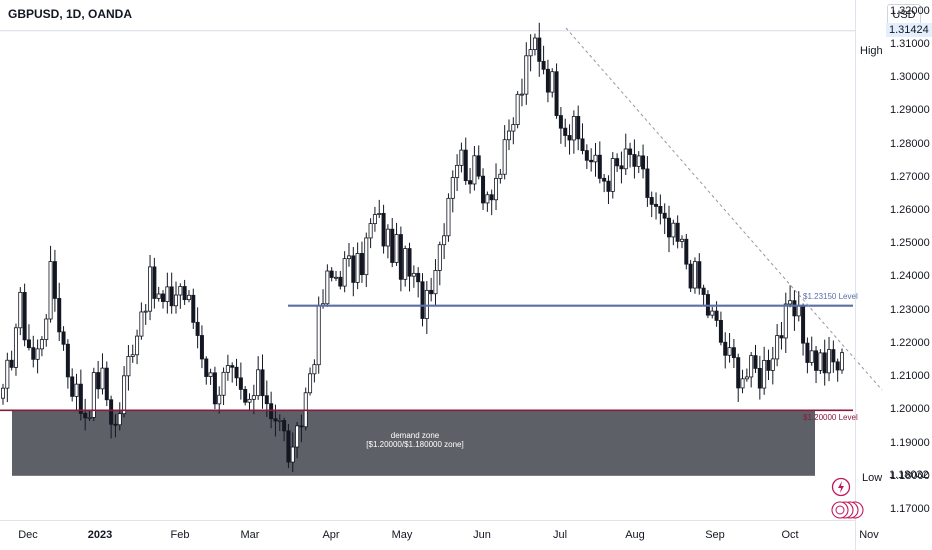 The width and height of the screenshot is (932, 550). What do you see at coordinates (910, 376) in the screenshot?
I see `price-tick-label: 1.21000` at bounding box center [910, 376].